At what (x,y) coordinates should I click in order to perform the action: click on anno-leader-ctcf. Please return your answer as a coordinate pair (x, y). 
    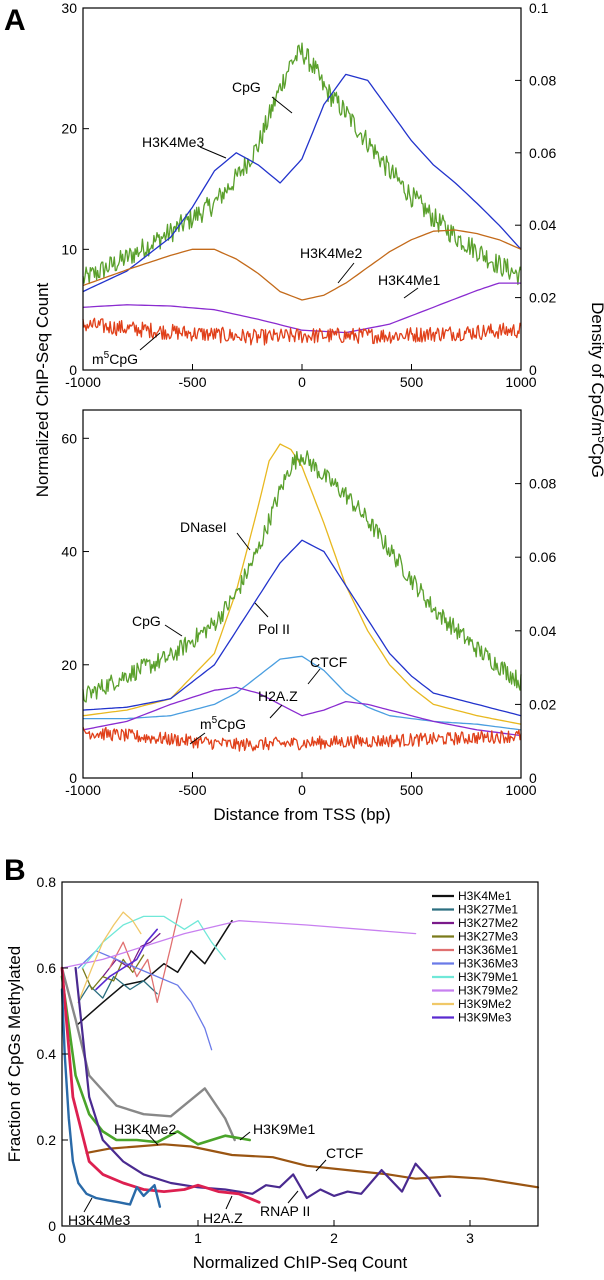
    Looking at the image, I should click on (314, 676).